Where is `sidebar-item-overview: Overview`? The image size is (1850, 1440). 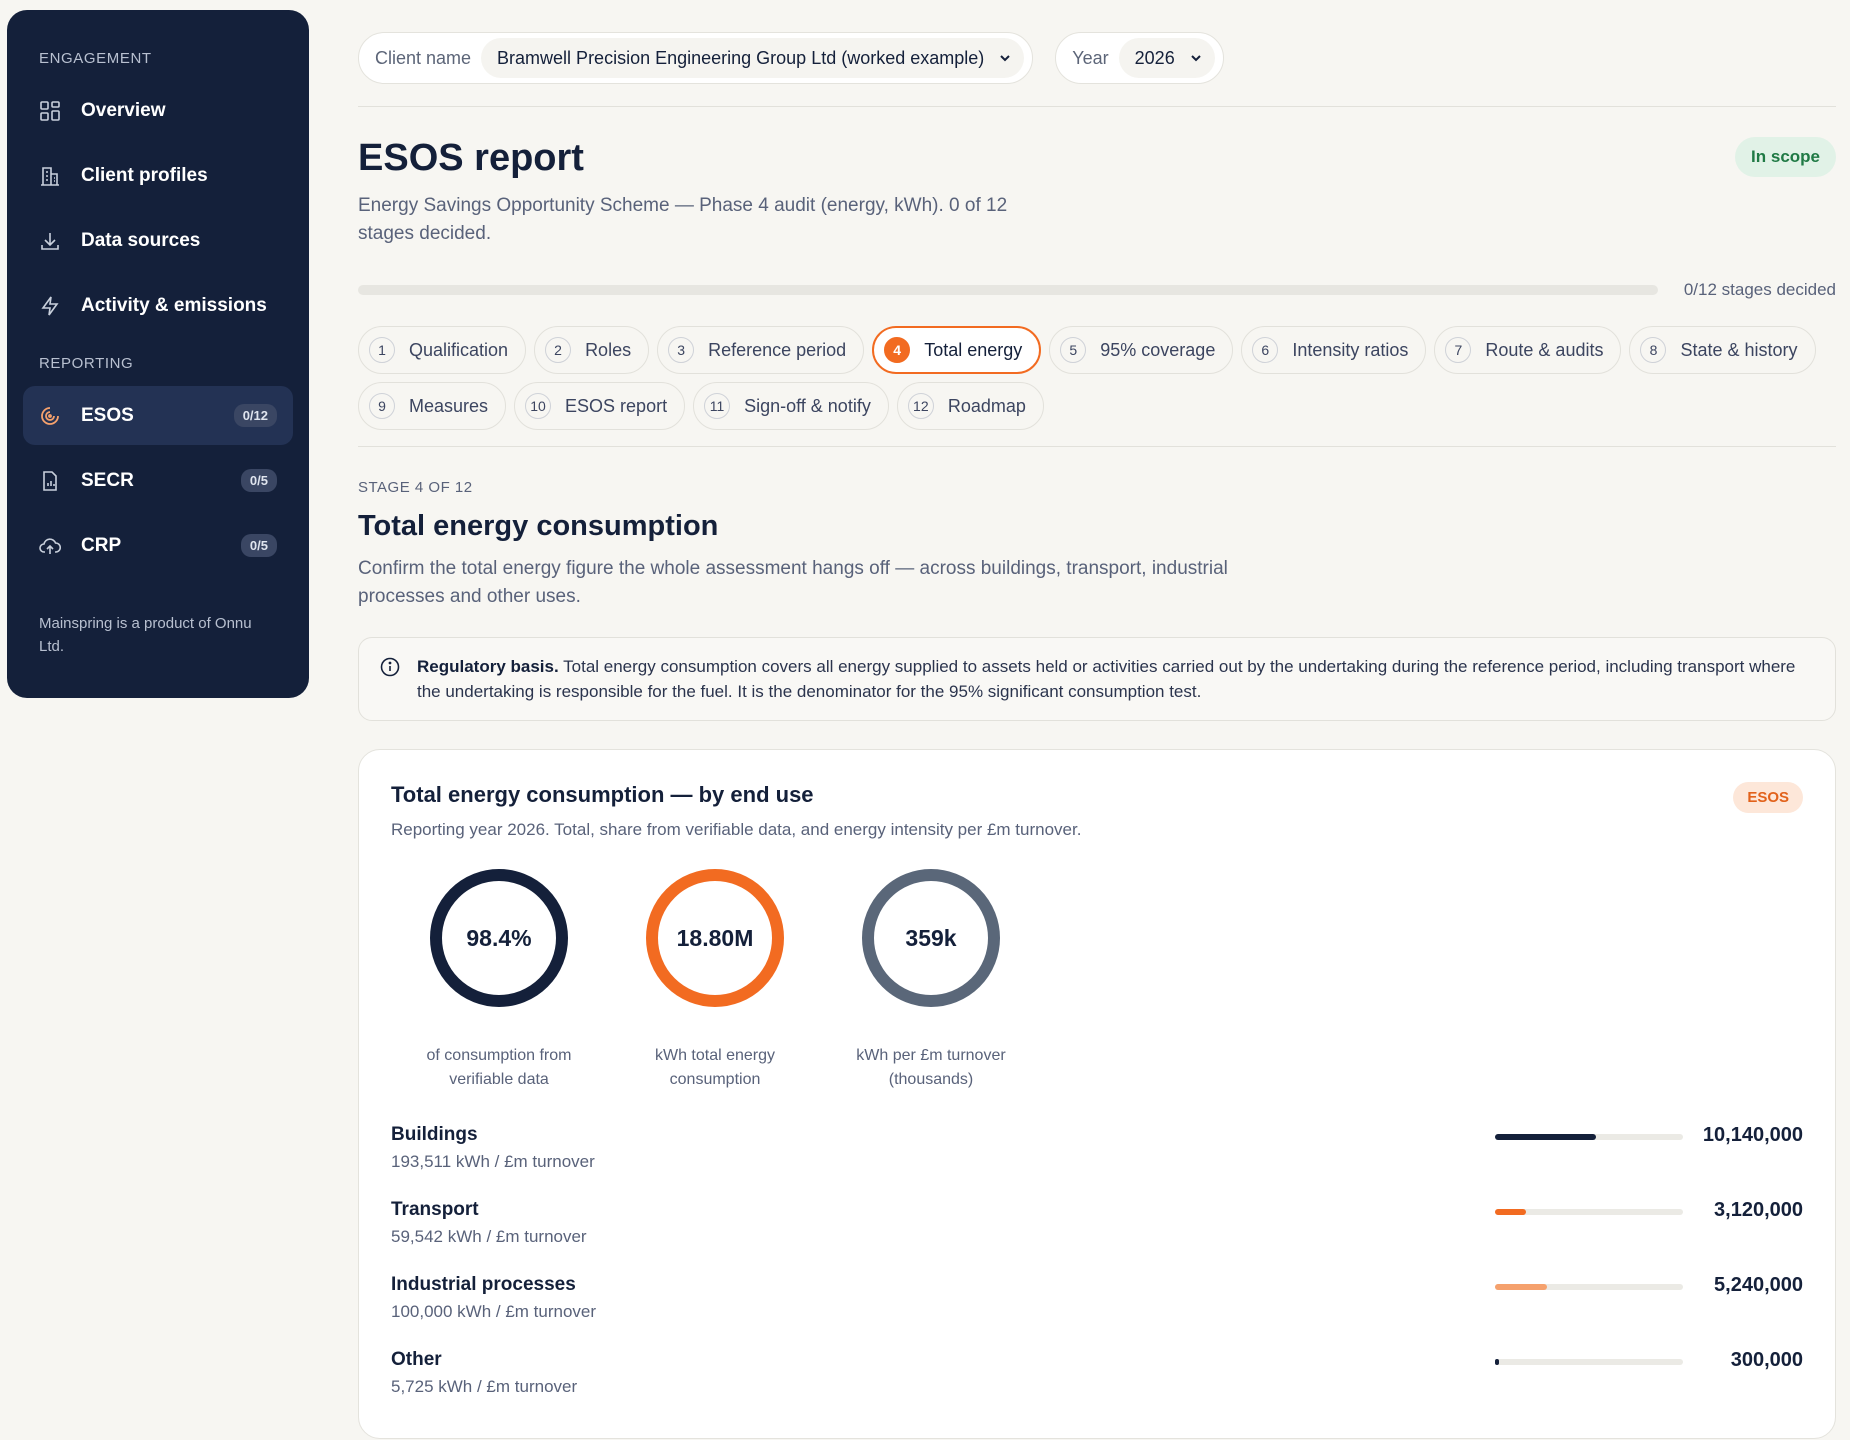
sidebar-item-overview: Overview is located at coordinates (158, 110).